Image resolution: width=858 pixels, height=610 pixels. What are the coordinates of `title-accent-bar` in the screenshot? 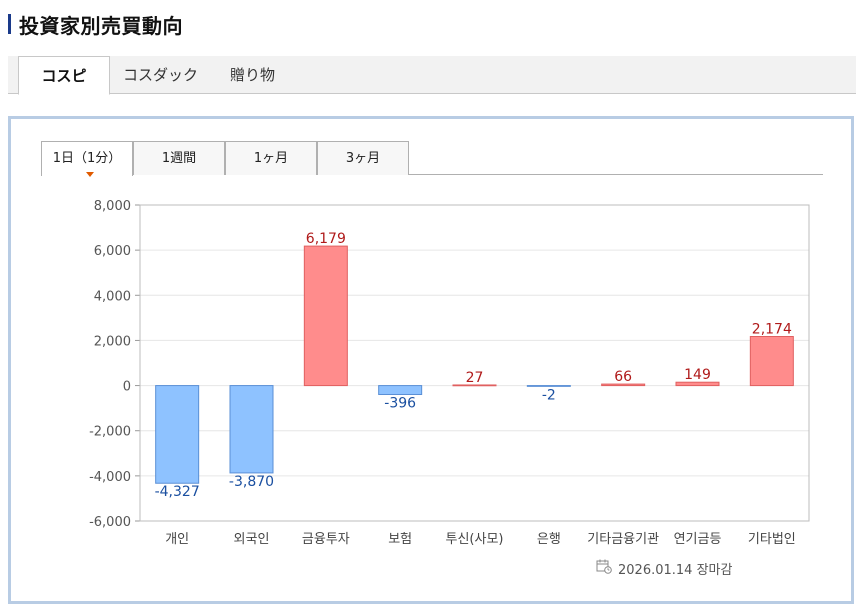 It's located at (9, 24).